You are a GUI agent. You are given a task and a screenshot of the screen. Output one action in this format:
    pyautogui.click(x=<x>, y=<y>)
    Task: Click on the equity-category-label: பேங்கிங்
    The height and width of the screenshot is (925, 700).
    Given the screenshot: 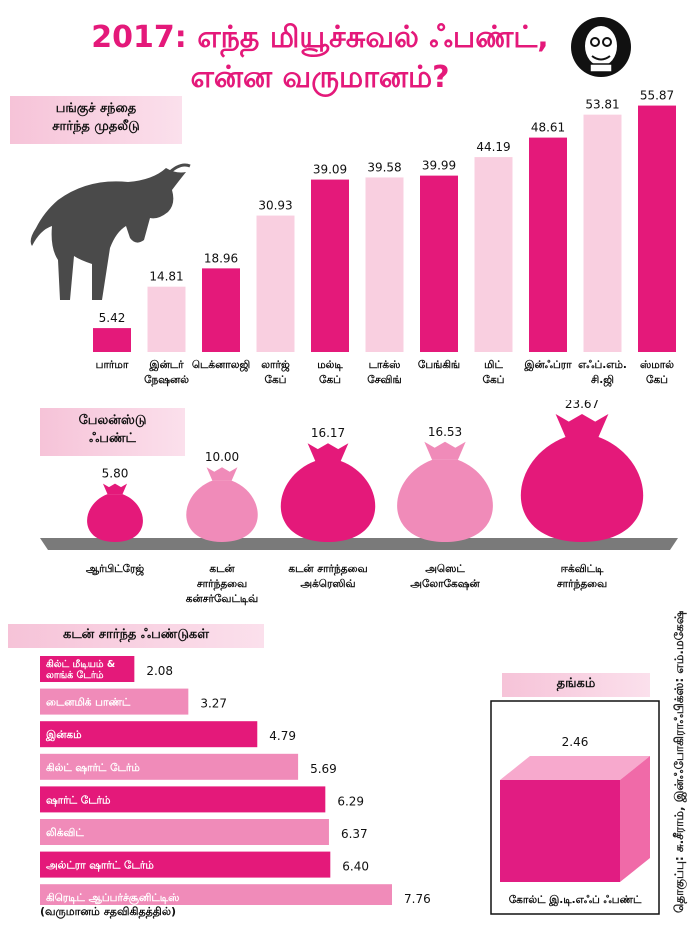 What is the action you would take?
    pyautogui.click(x=439, y=365)
    